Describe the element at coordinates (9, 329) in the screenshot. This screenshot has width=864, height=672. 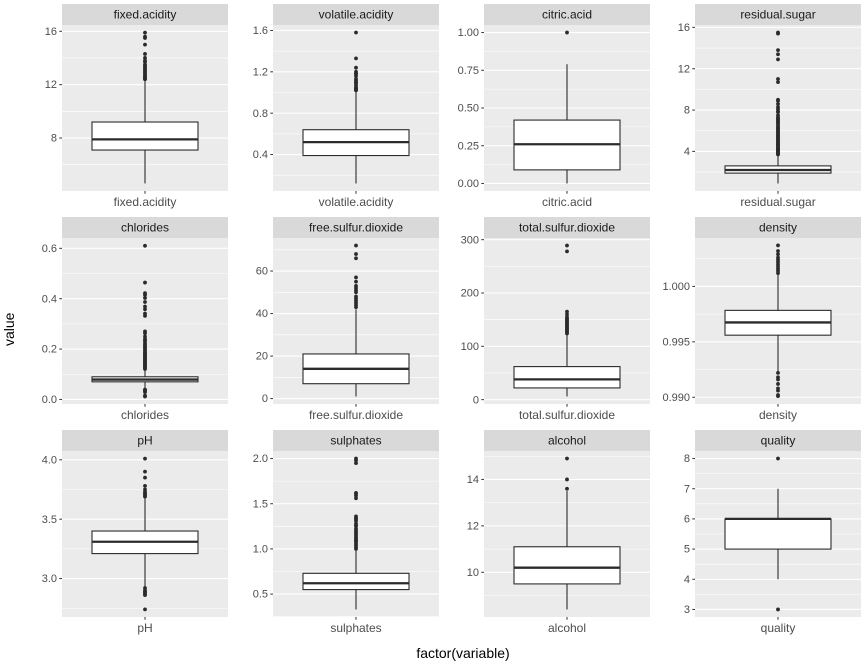
I see `y-axis-title: value` at that location.